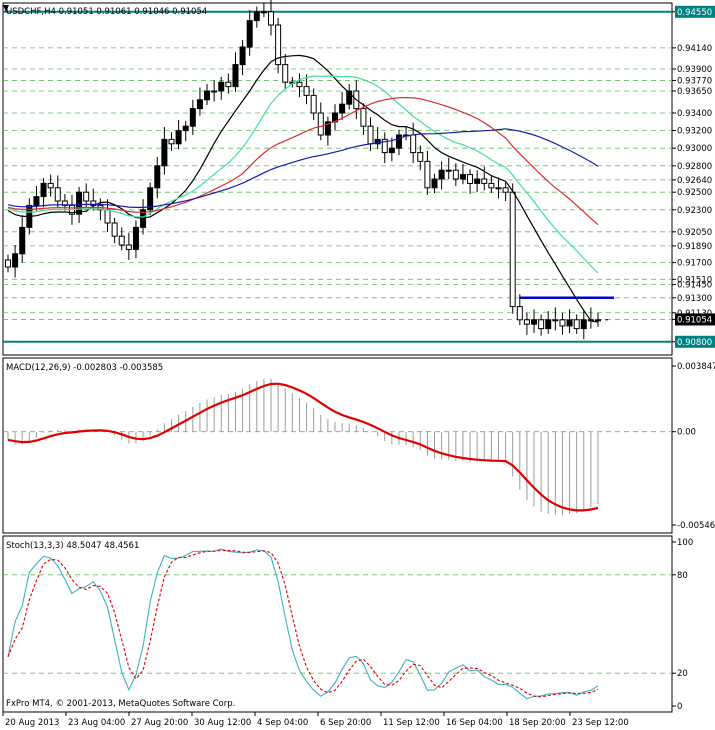  I want to click on macd-axis-label: -0.005465, so click(696, 526).